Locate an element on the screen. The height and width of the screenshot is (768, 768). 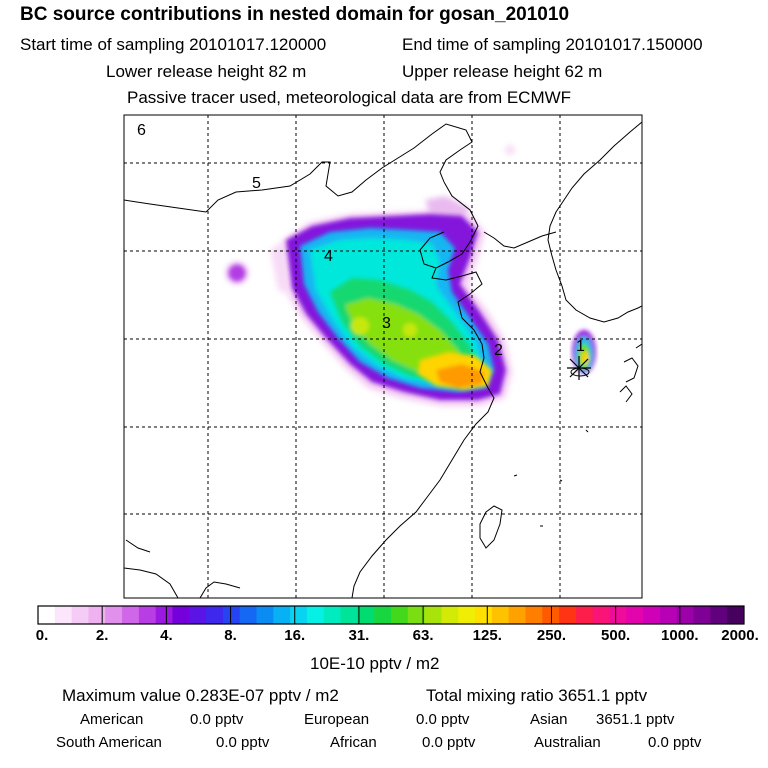
lower-release-label: Lower release height 82 m is located at coordinates (206, 71).